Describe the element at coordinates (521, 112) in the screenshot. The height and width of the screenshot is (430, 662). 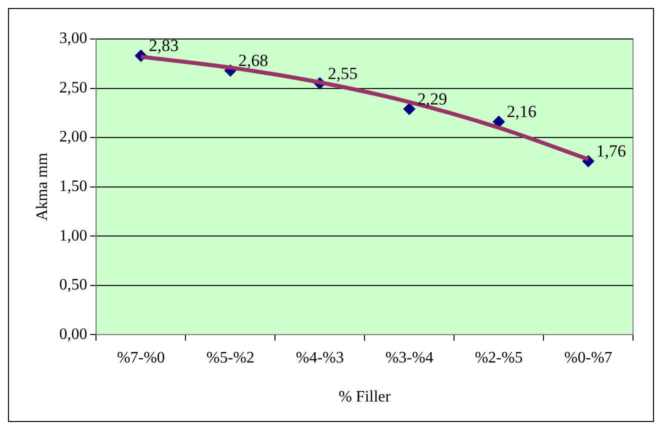
I see `data-label: 2,16` at that location.